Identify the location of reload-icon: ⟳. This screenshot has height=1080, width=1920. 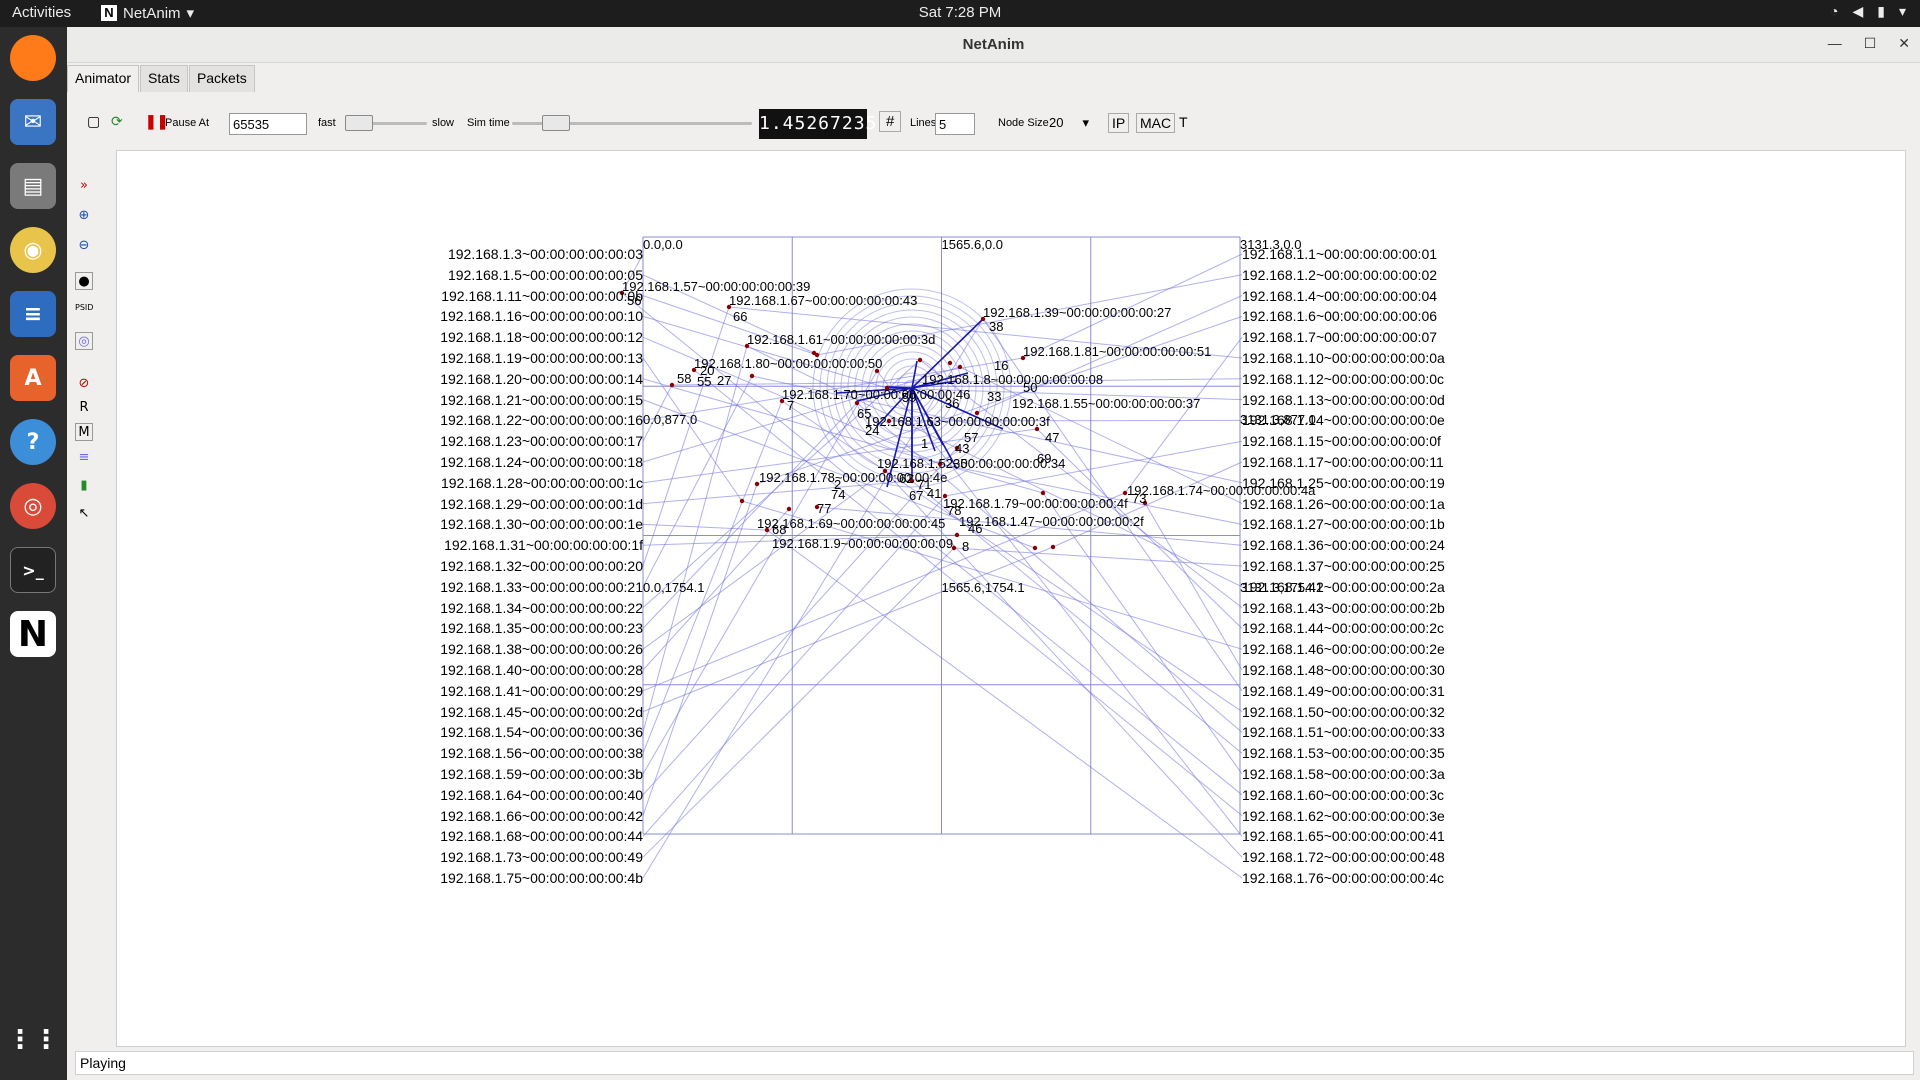
(117, 121).